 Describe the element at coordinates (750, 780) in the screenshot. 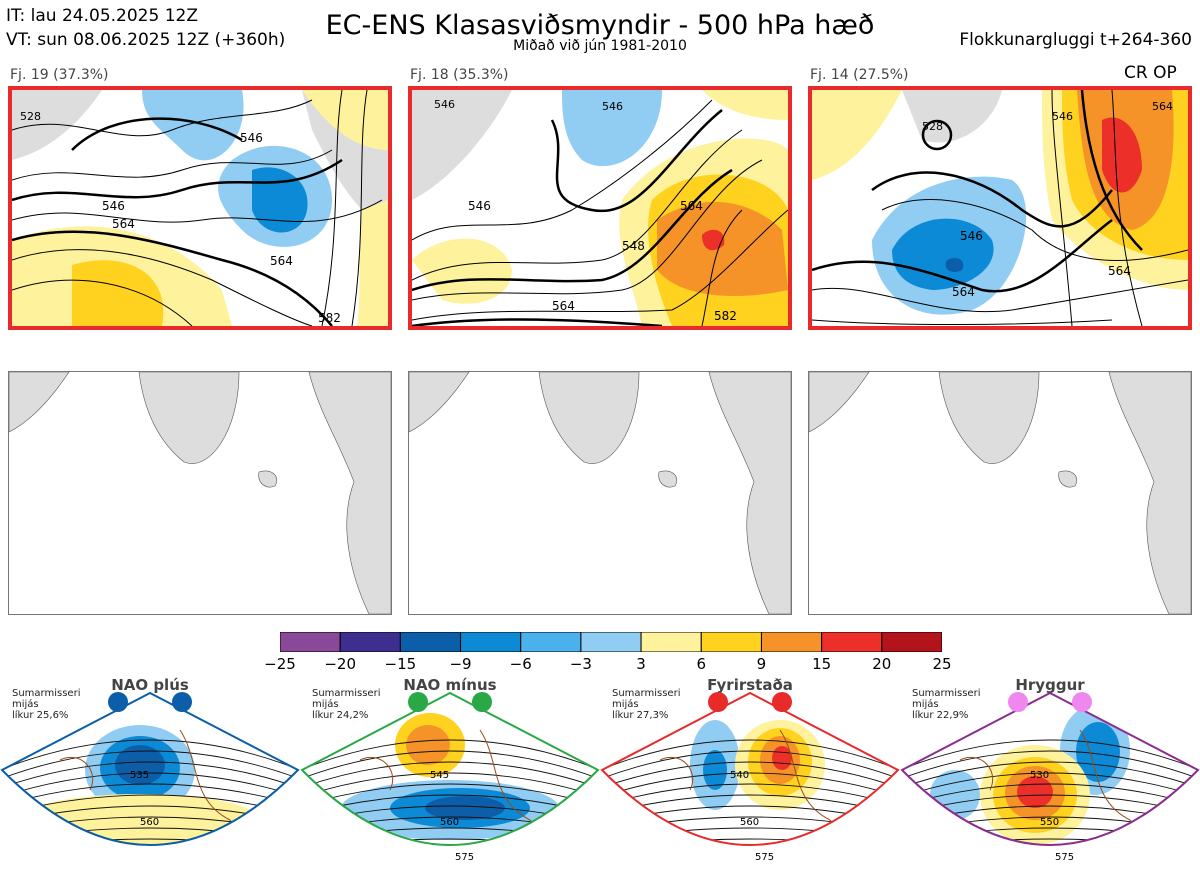

I see `regime-map: 540 560 575` at that location.